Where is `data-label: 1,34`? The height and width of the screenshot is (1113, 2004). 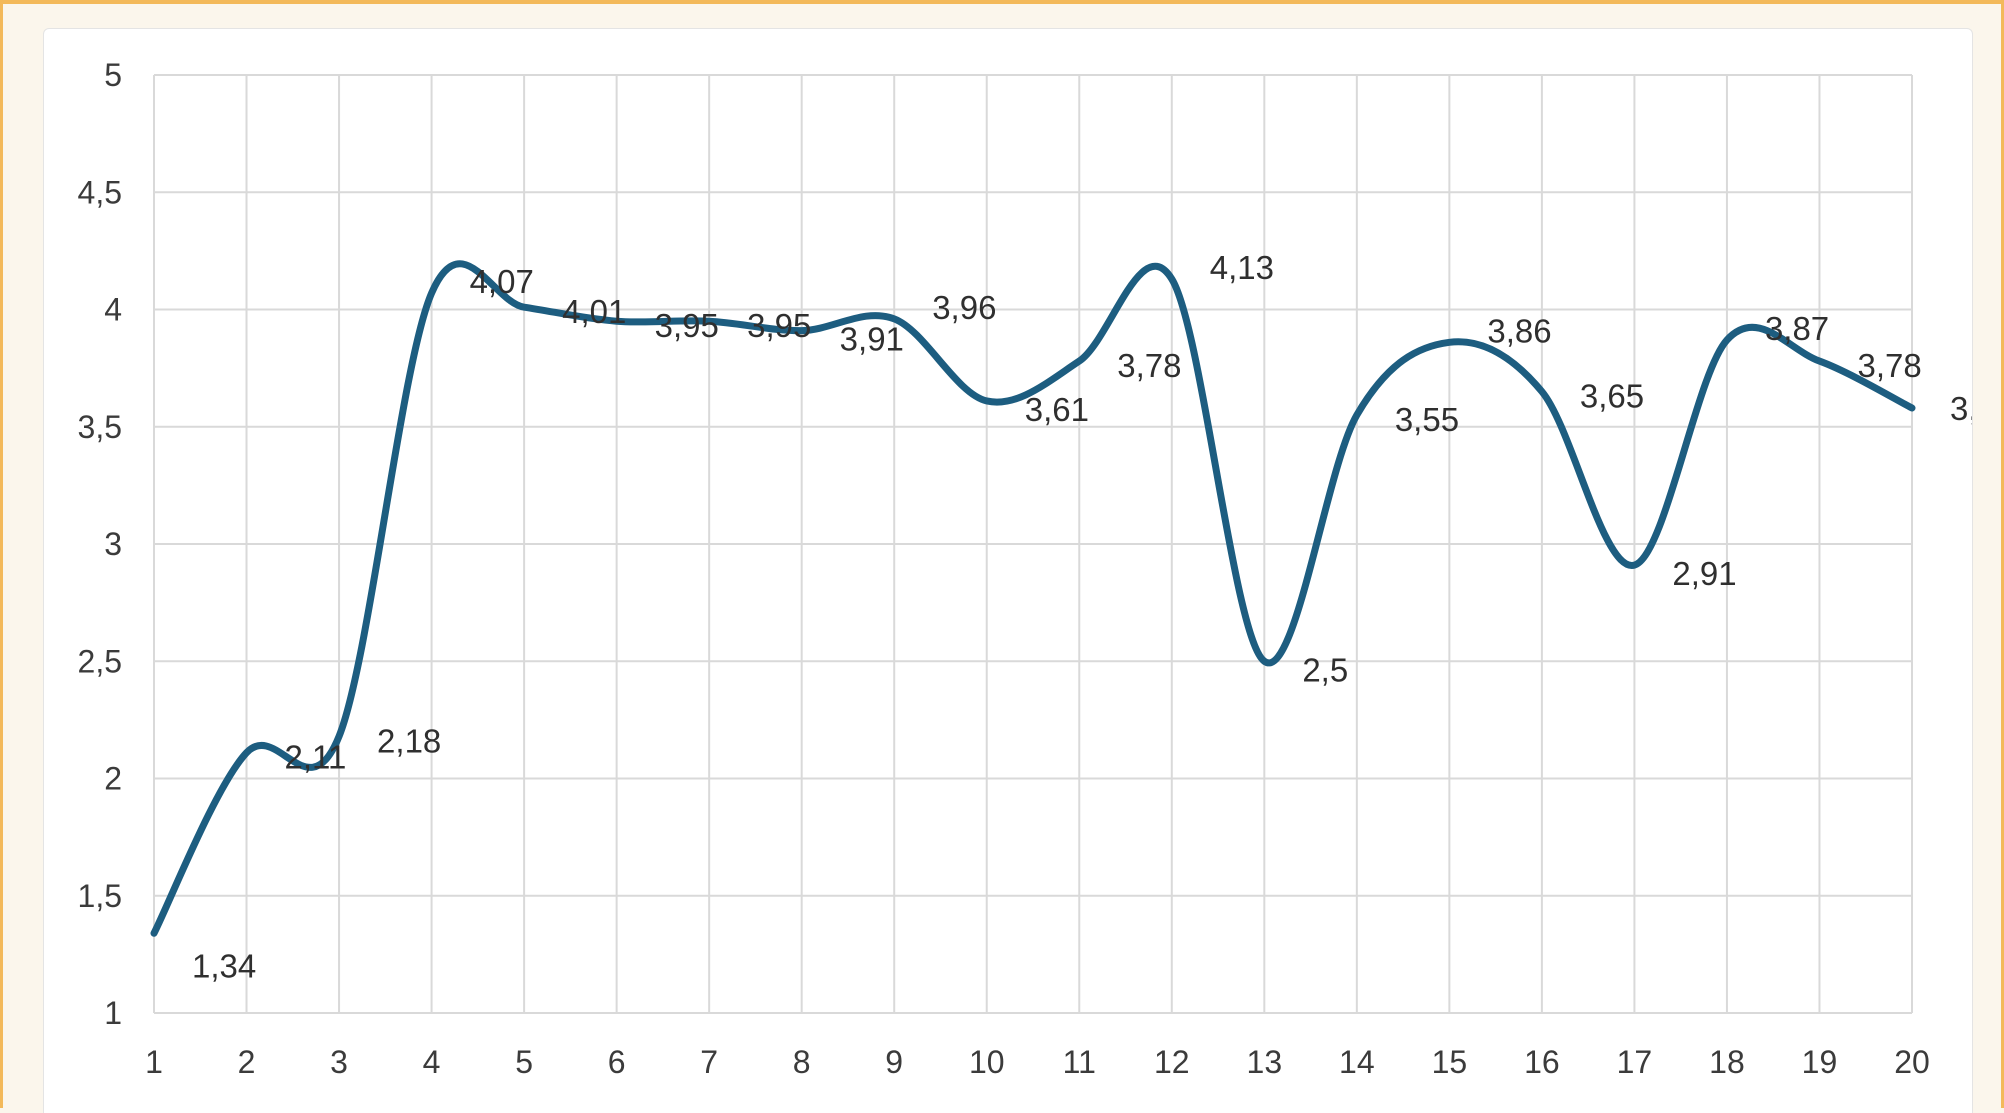 data-label: 1,34 is located at coordinates (224, 965).